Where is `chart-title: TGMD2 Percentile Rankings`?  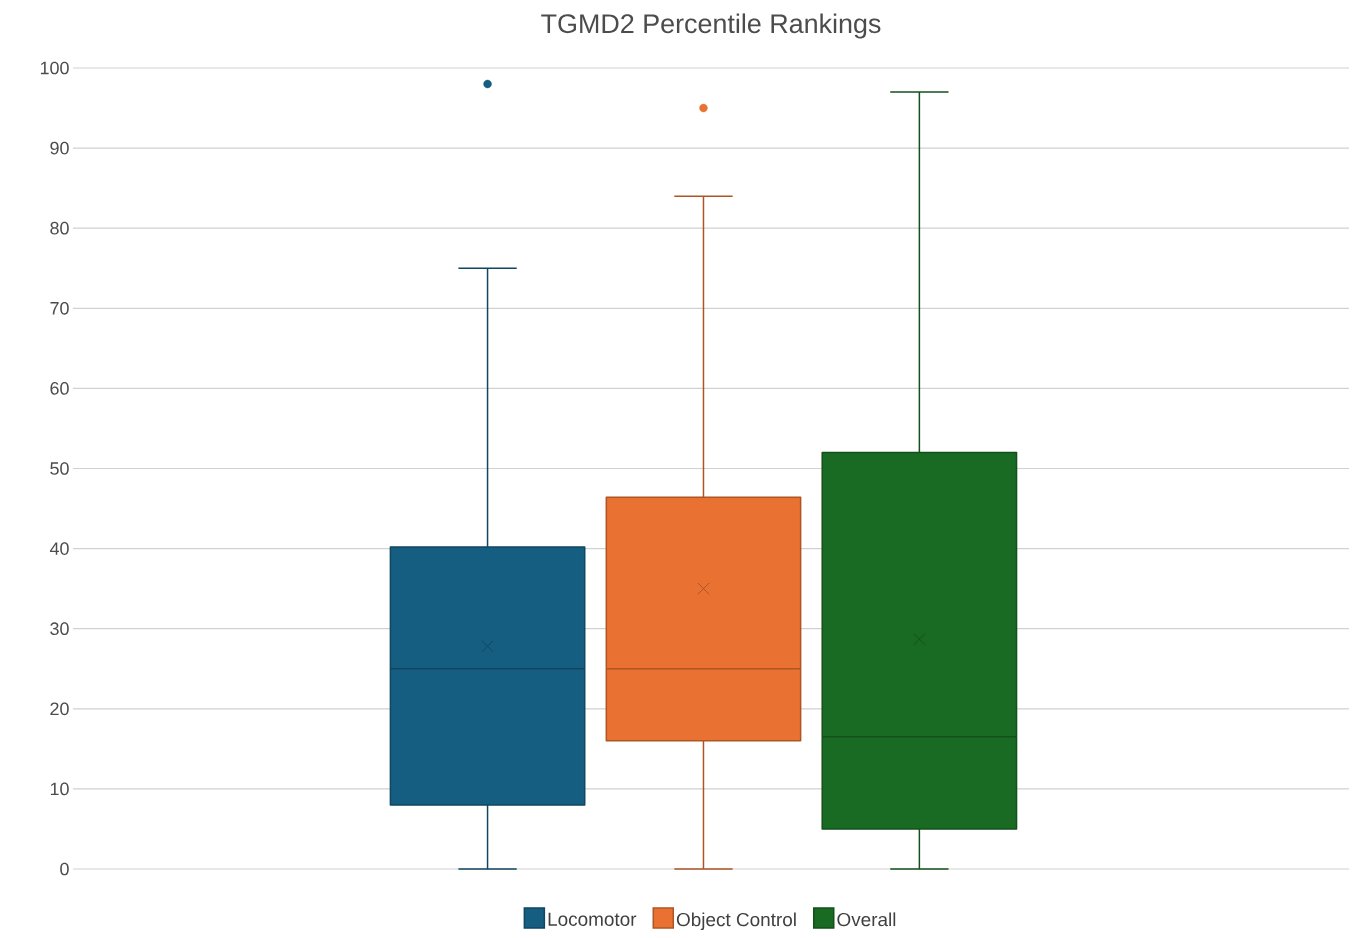 chart-title: TGMD2 Percentile Rankings is located at coordinates (711, 26).